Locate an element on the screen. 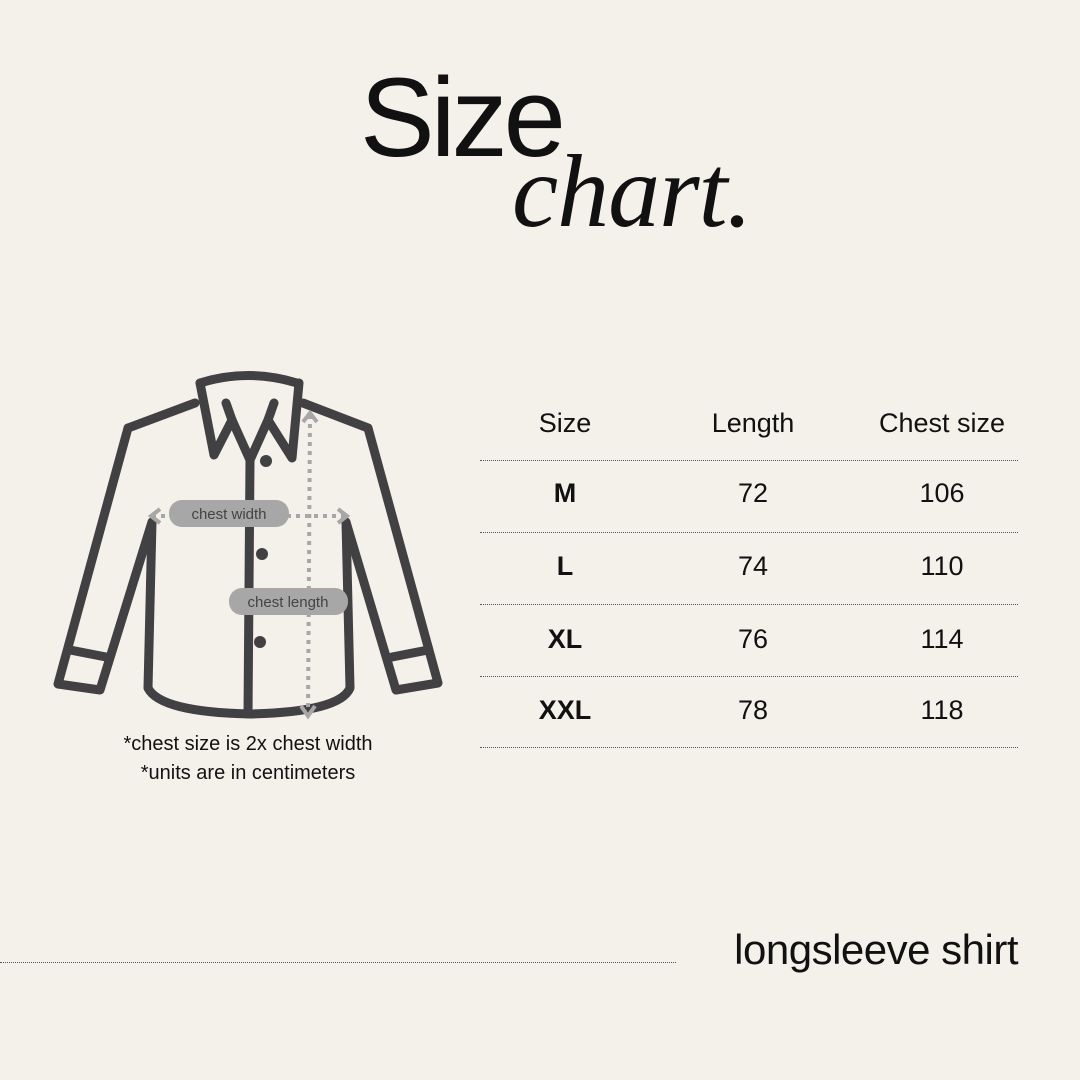  header-length: Length is located at coordinates (753, 423).